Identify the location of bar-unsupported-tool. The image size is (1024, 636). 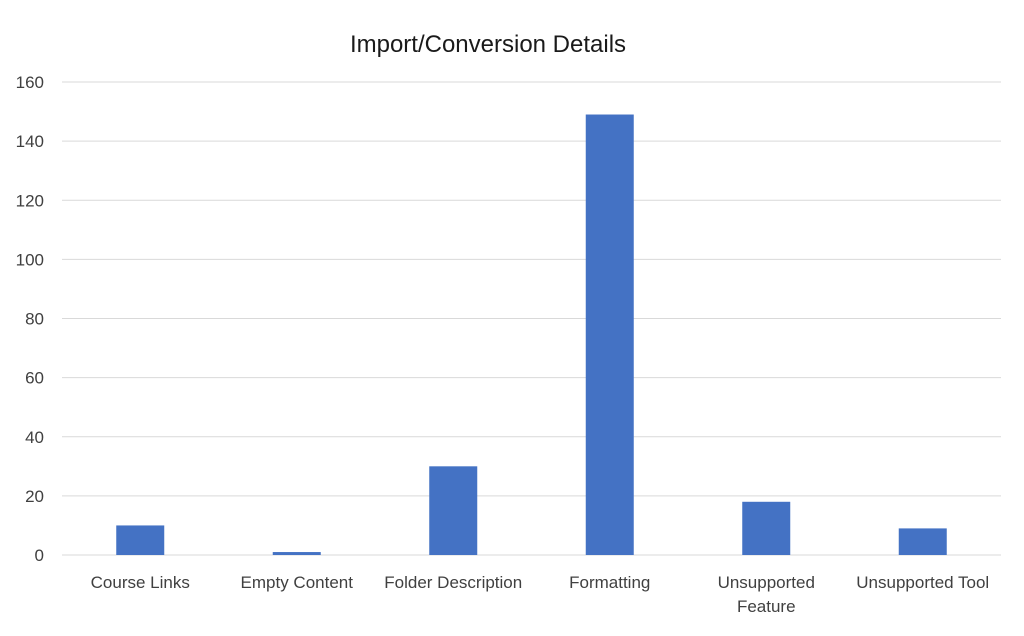
(922, 541).